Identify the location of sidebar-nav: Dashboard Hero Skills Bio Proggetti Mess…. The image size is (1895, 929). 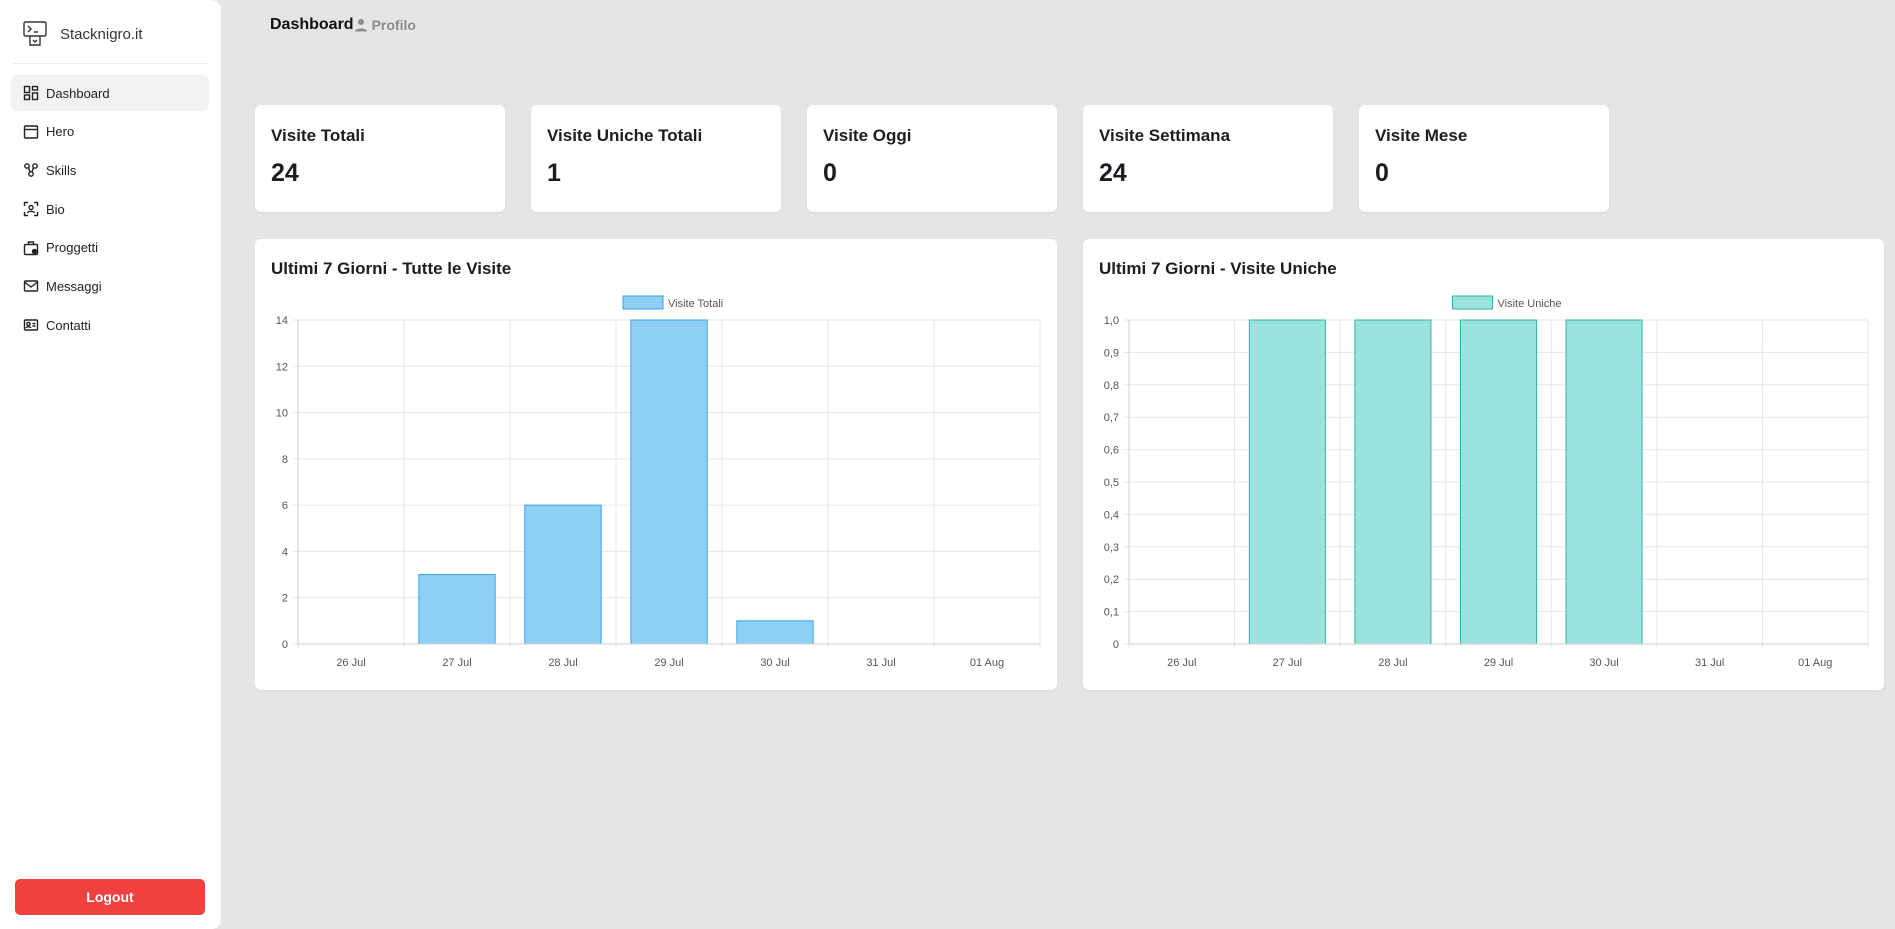
(110, 210).